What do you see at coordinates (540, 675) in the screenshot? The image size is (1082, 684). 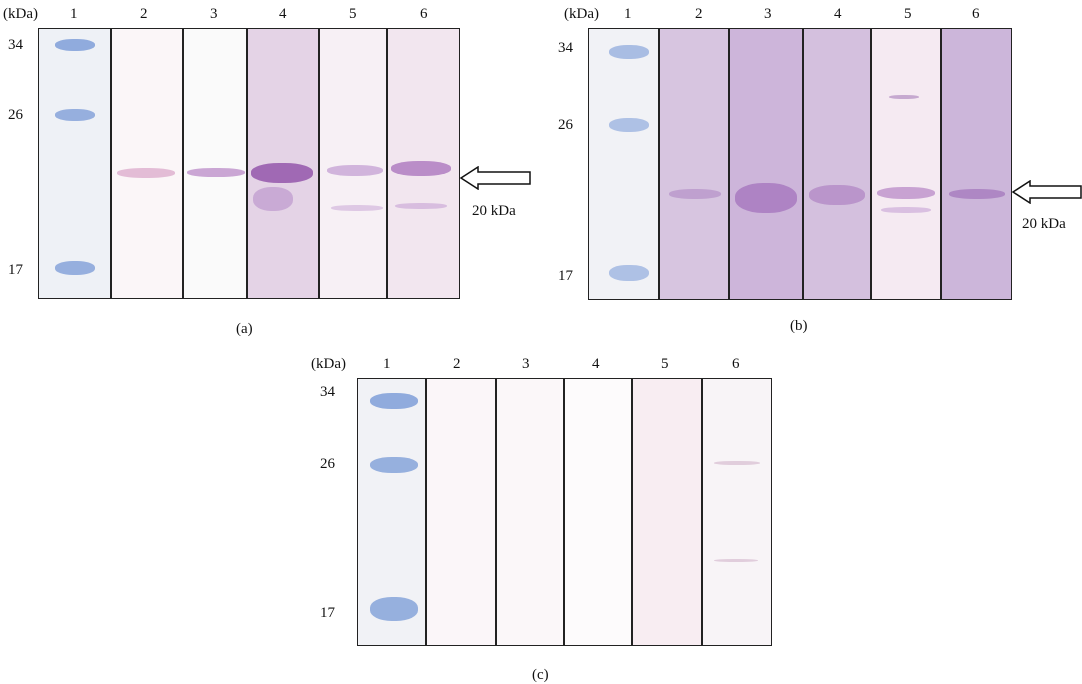 I see `panel-caption: (c)` at bounding box center [540, 675].